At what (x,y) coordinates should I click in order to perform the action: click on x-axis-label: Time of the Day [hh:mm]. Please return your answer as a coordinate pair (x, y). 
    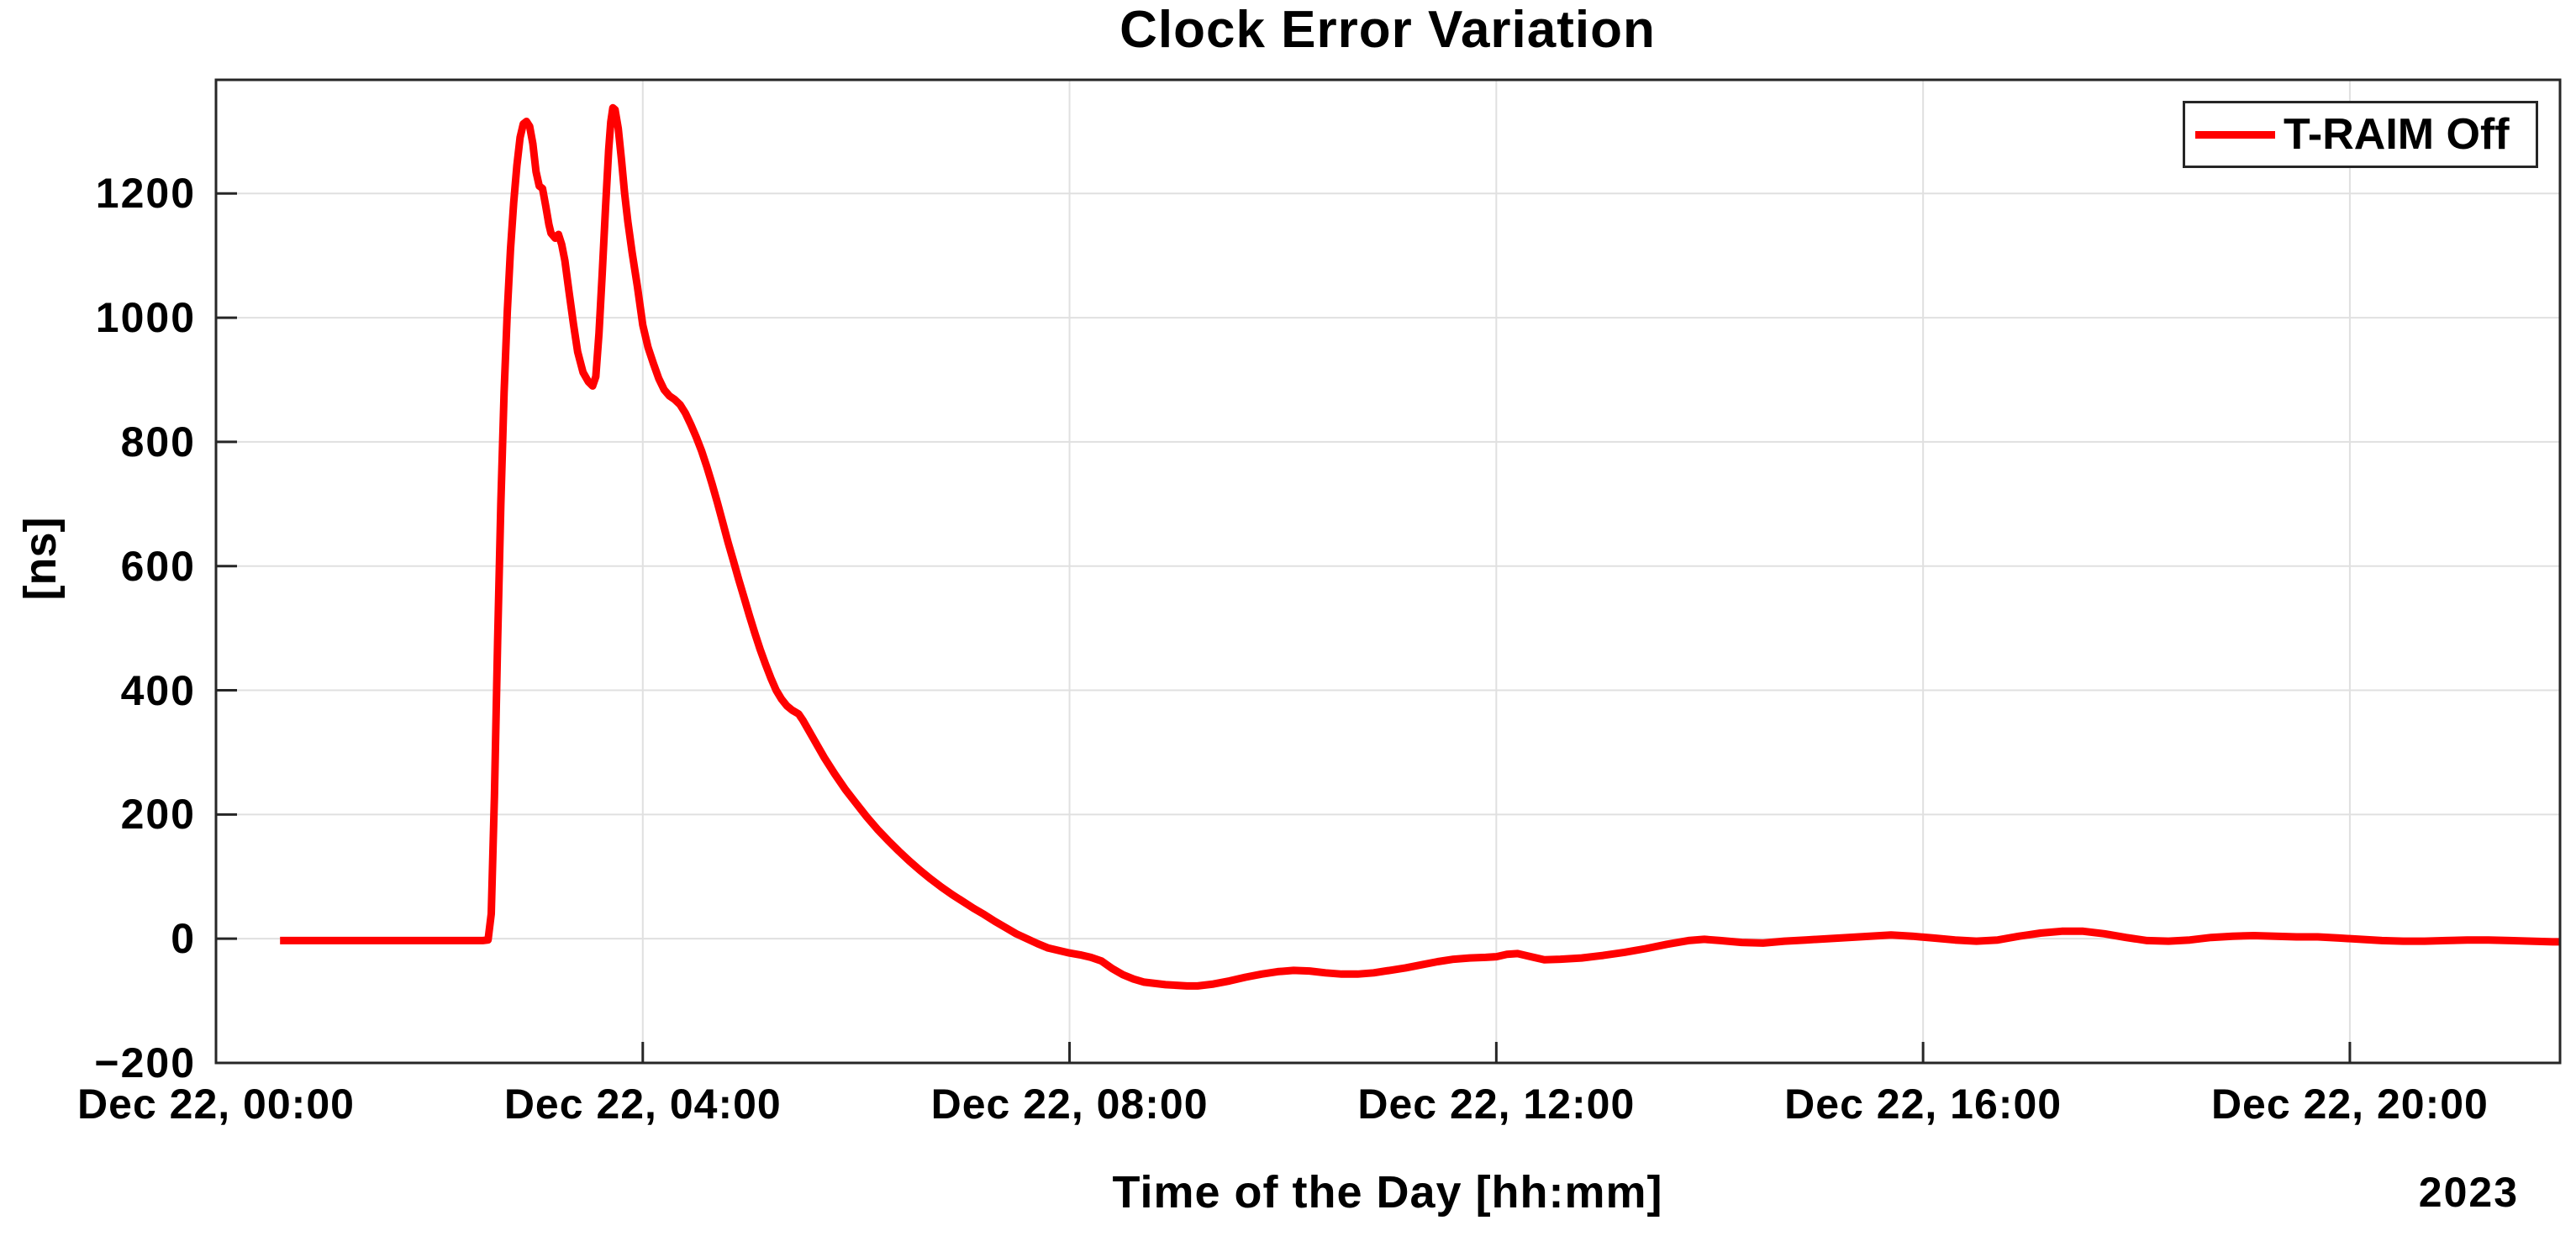
    Looking at the image, I should click on (1387, 1193).